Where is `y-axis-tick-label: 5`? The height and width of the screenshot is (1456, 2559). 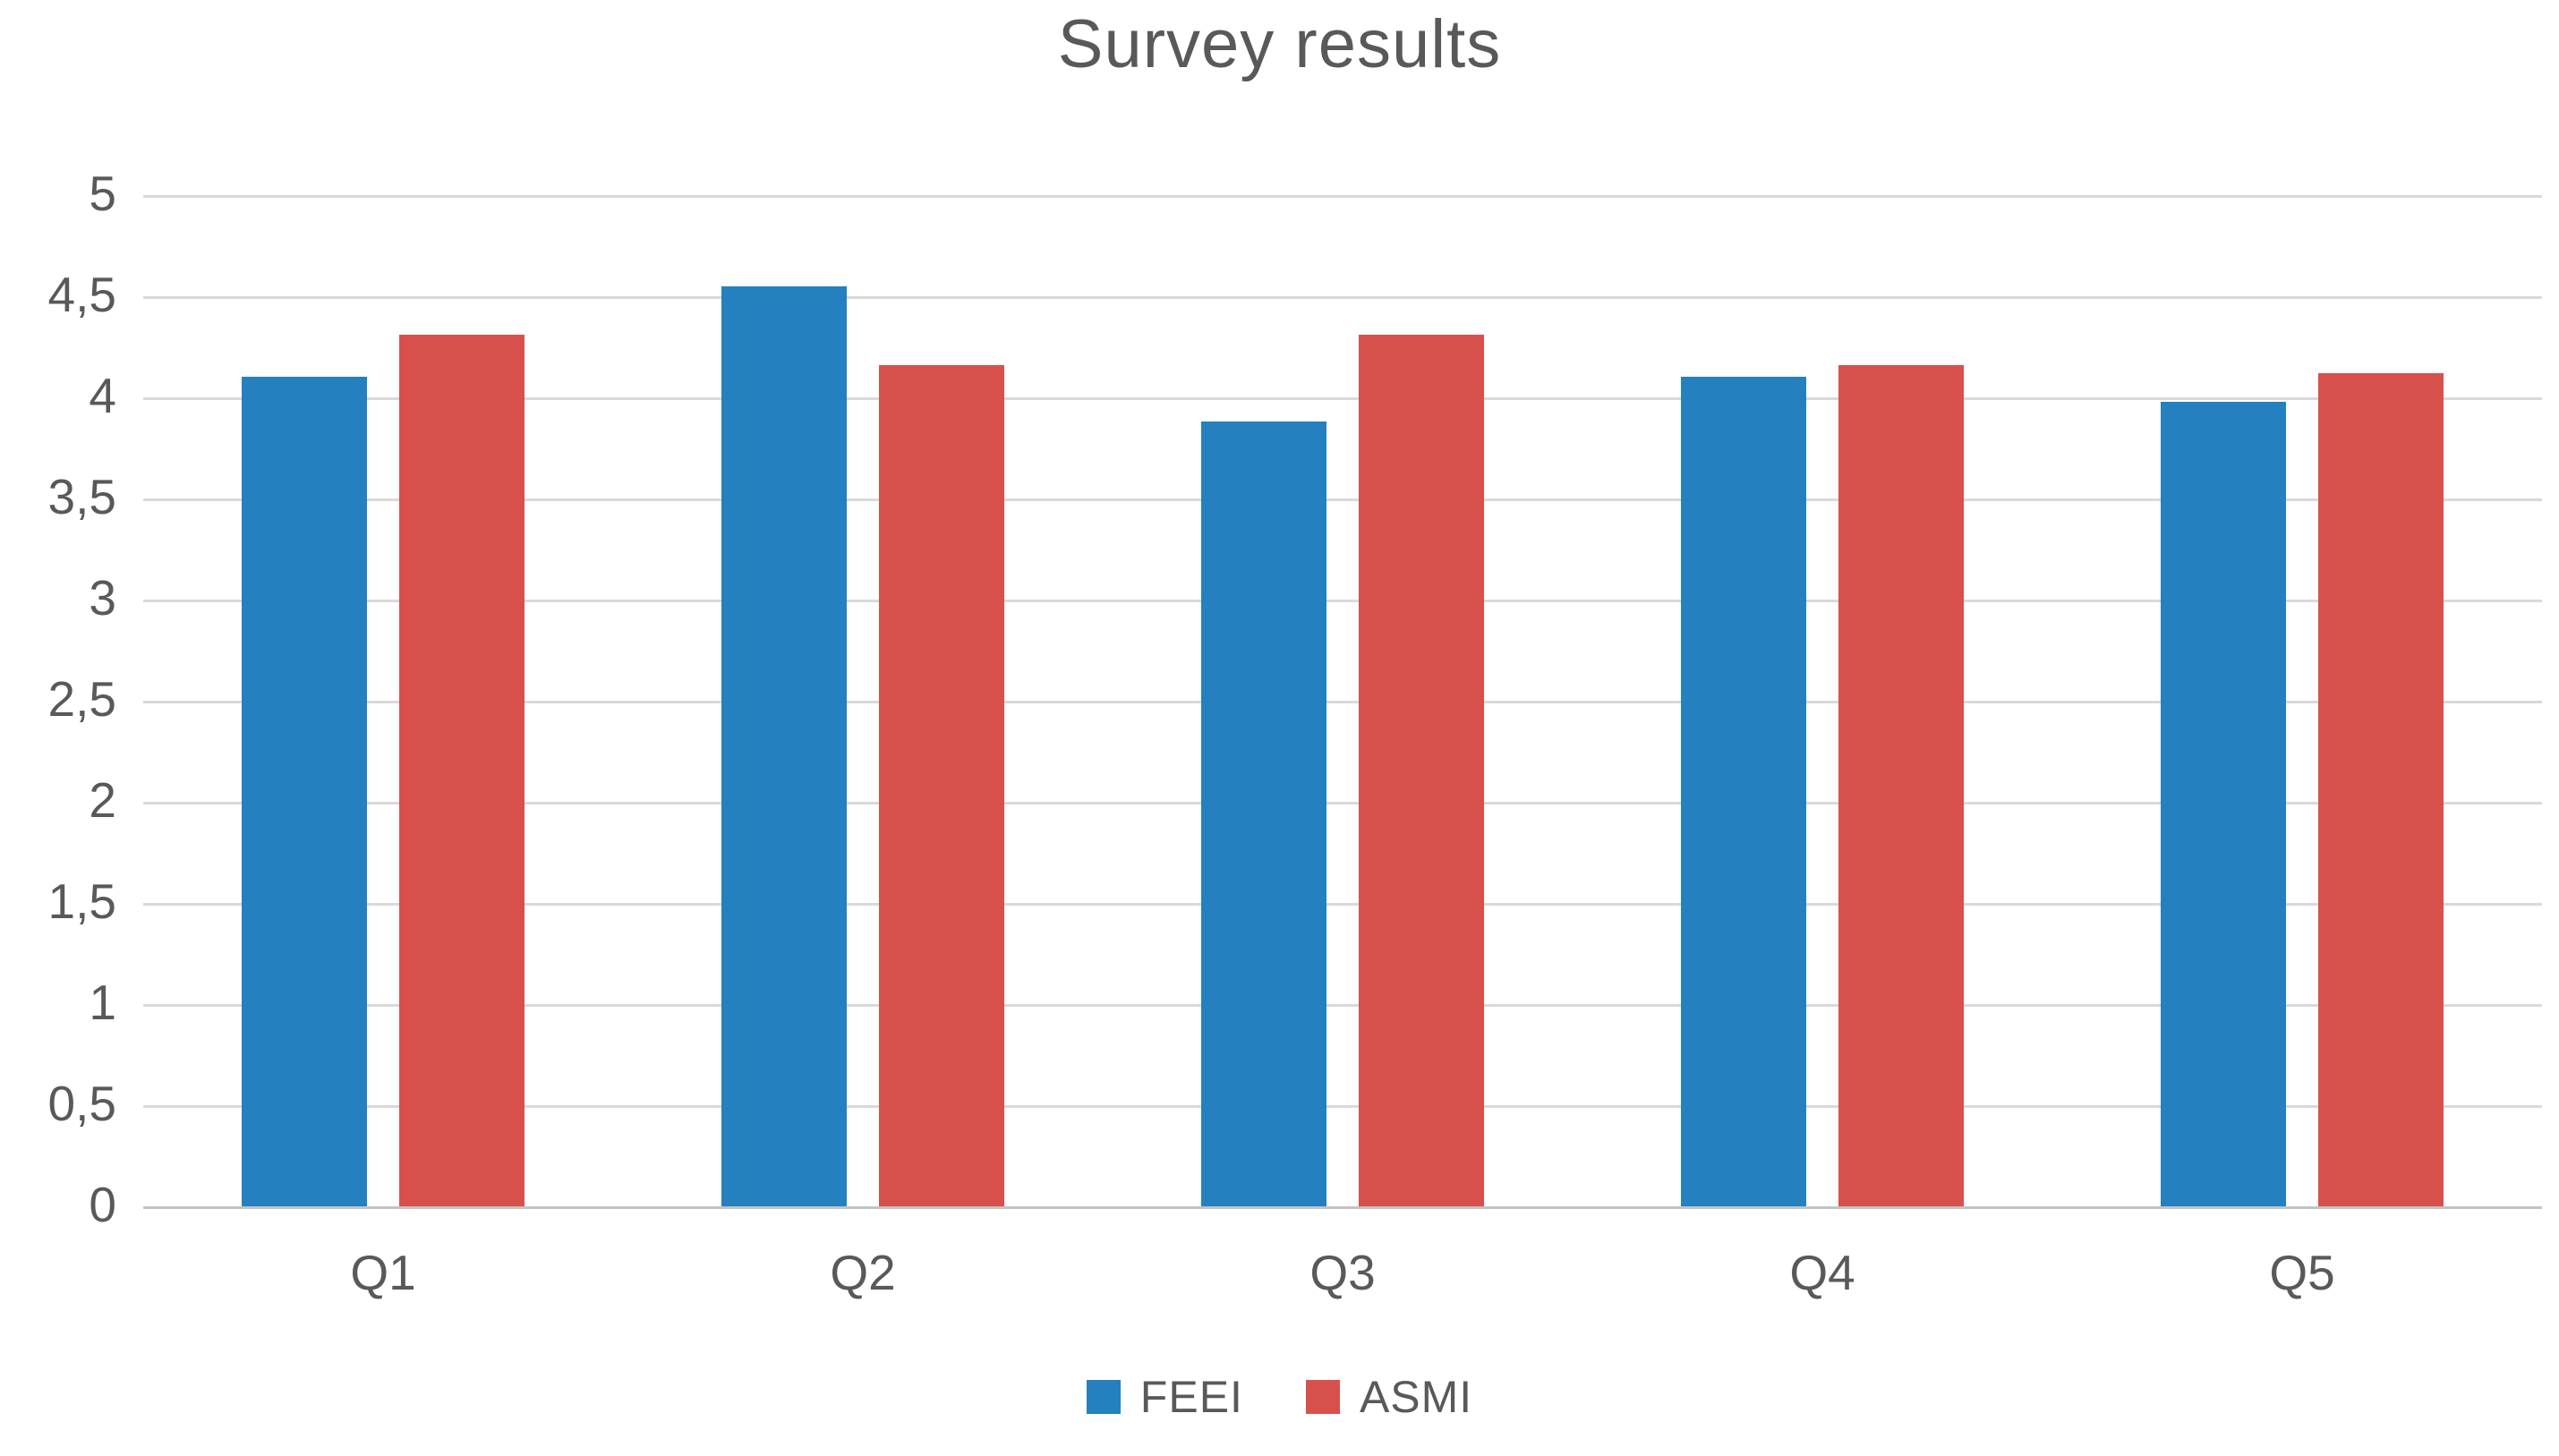 y-axis-tick-label: 5 is located at coordinates (102, 194).